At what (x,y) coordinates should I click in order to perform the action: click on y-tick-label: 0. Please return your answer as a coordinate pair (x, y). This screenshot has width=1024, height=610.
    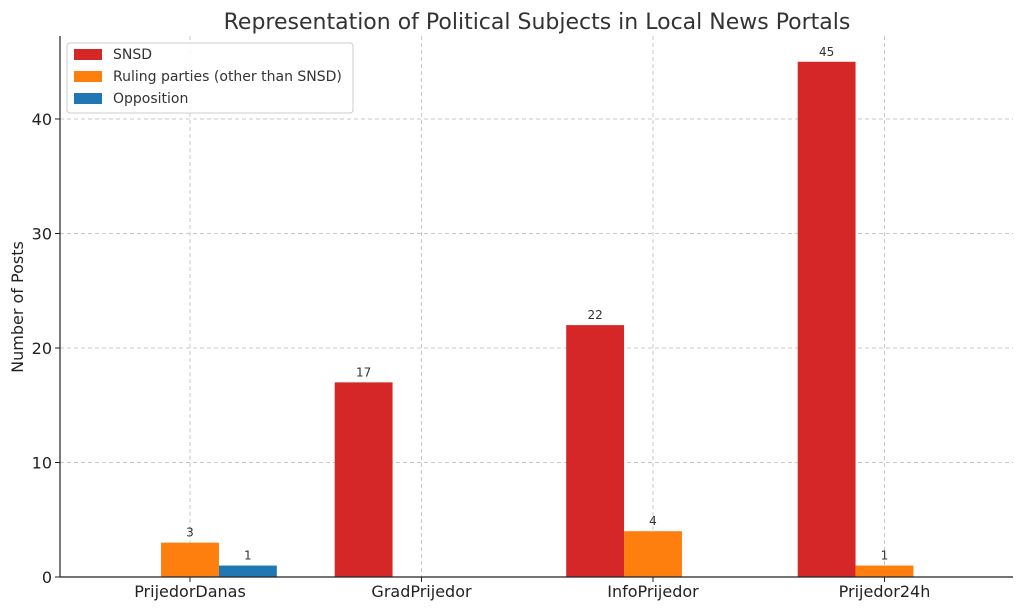
    Looking at the image, I should click on (47, 577).